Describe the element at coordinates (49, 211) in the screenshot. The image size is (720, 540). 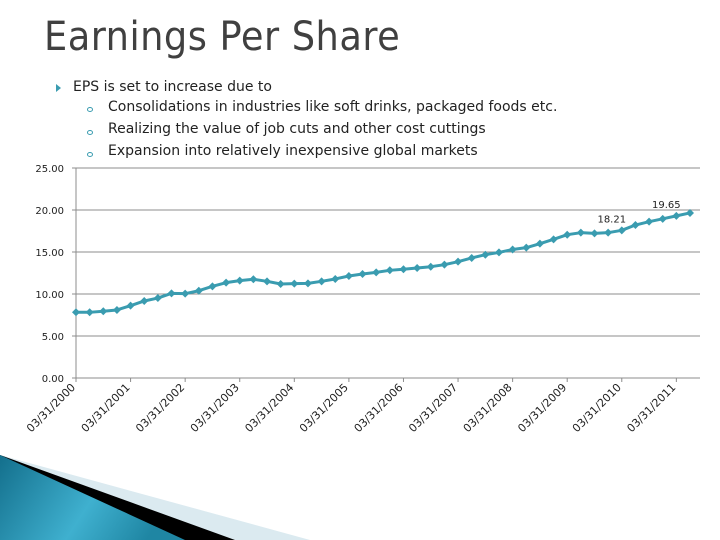
I see `y-tick-label: 20.00` at that location.